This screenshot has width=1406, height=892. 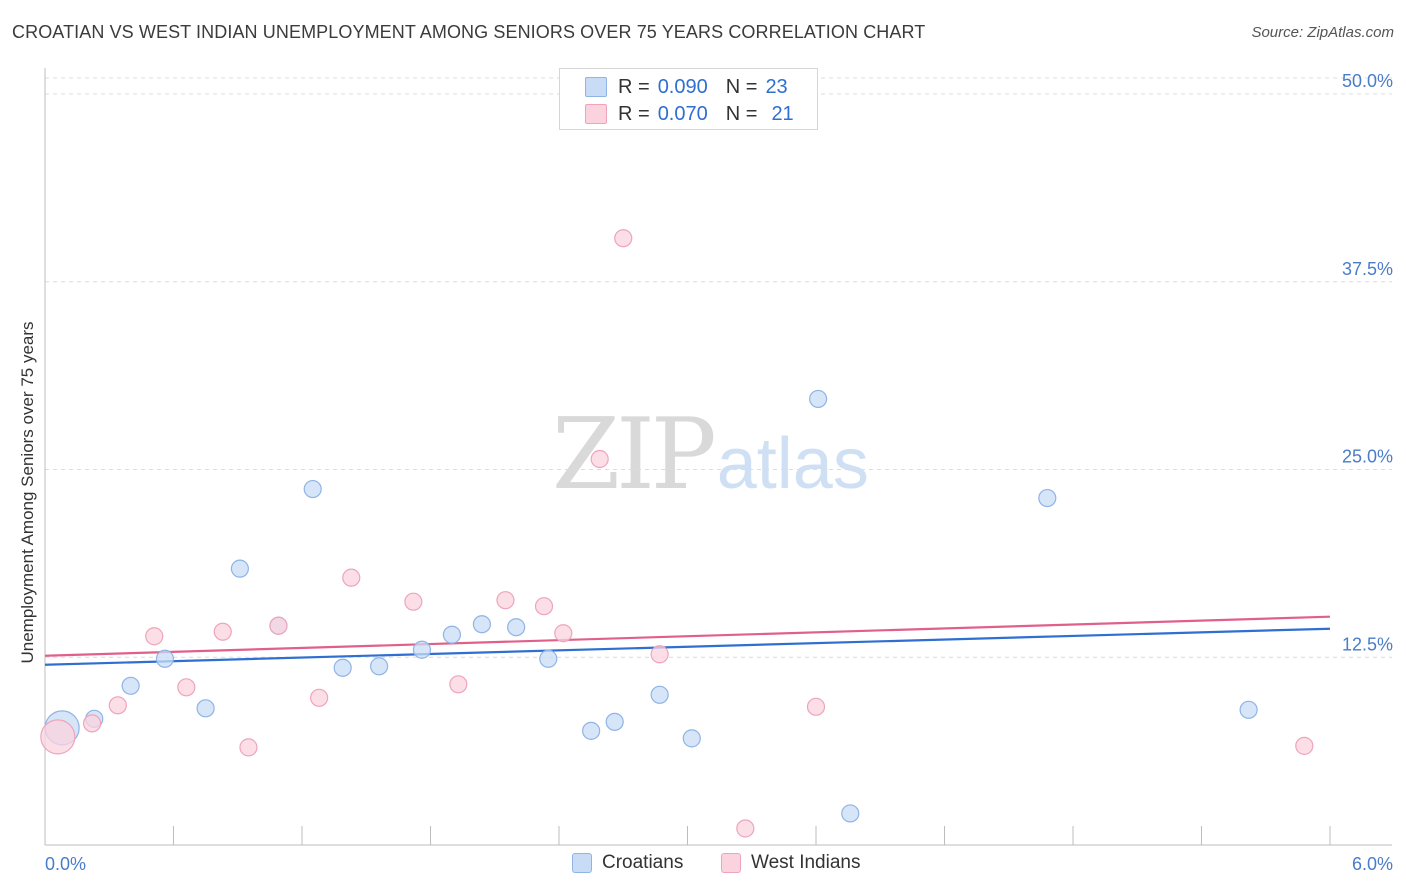 What do you see at coordinates (682, 113) in the screenshot?
I see `legend-r-value: 0.070` at bounding box center [682, 113].